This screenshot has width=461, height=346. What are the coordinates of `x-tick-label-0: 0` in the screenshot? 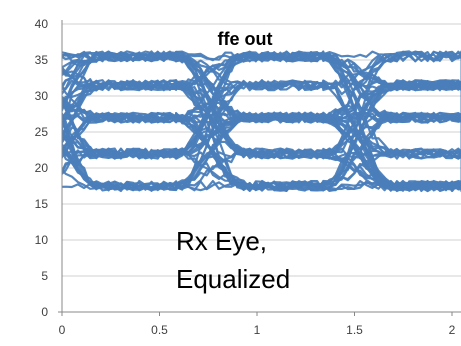 It's located at (62, 330).